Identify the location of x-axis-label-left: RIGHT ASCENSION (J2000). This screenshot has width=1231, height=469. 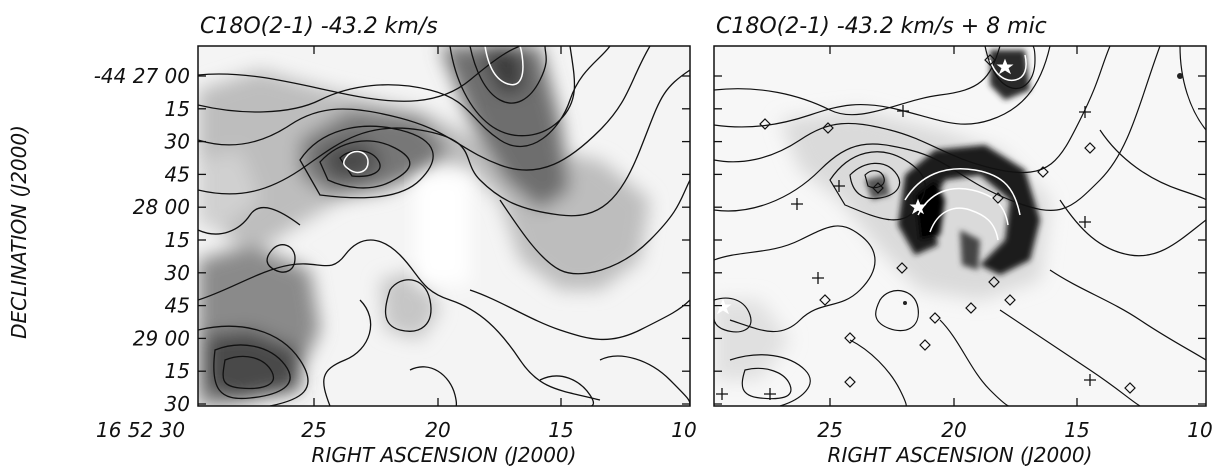
(444, 455).